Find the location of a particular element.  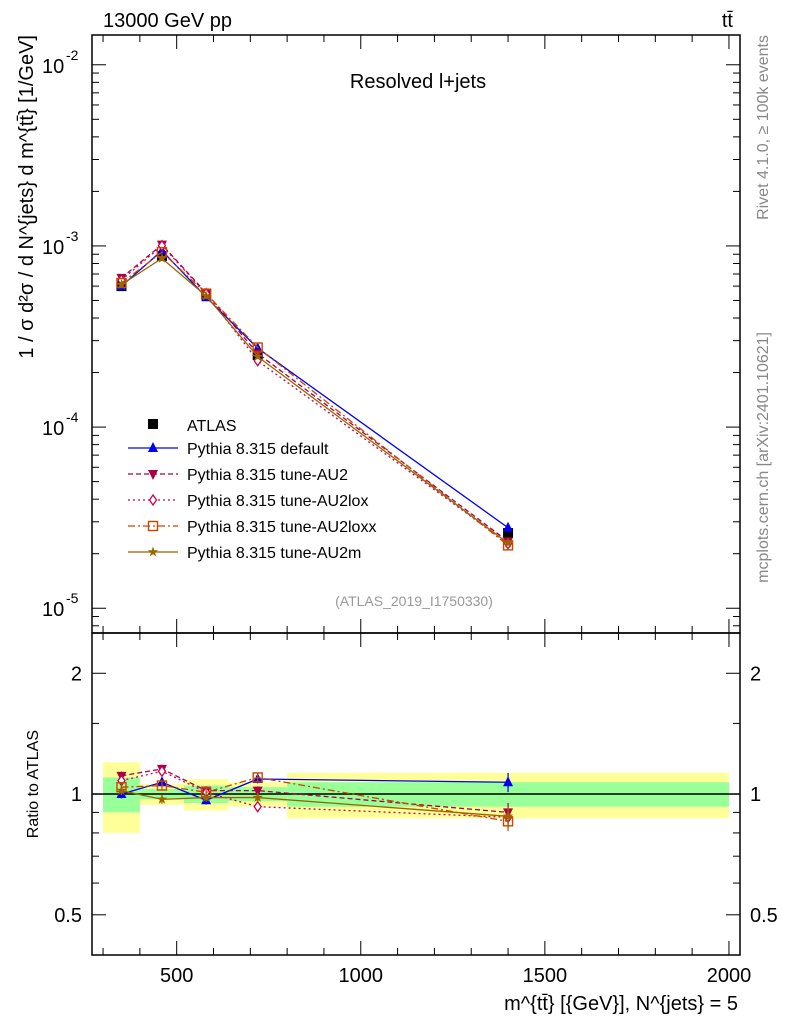

x-tick-label: 2000 is located at coordinates (729, 976).